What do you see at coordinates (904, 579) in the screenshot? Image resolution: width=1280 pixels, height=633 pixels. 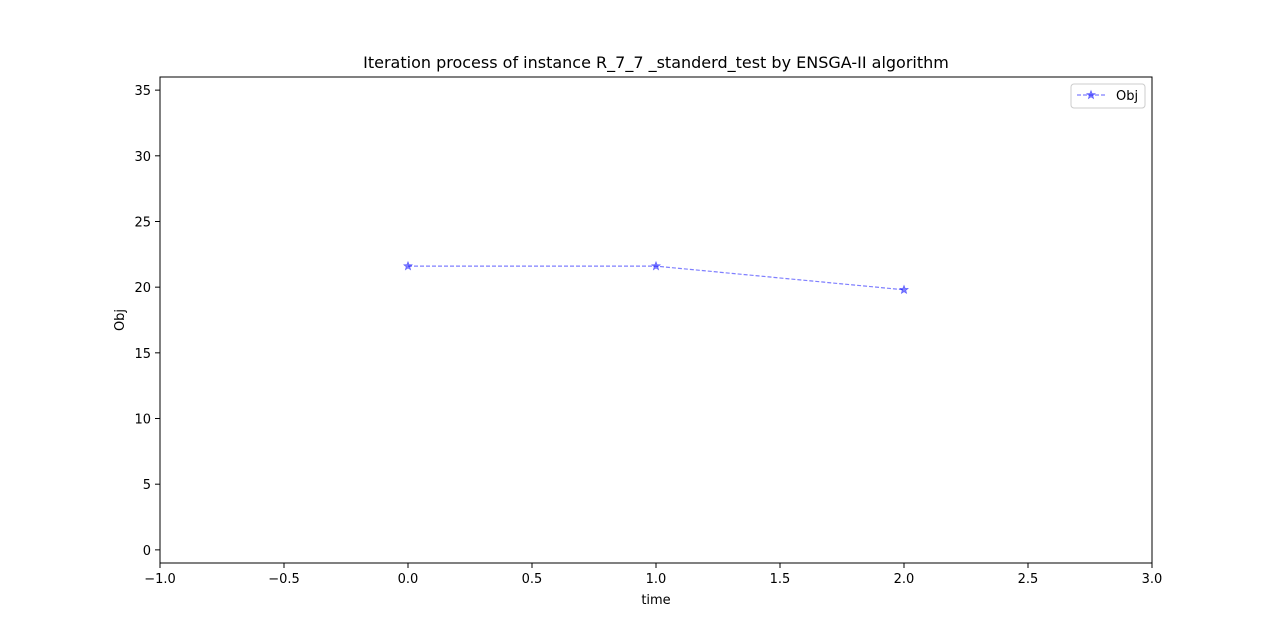 I see `x-tick-label: 2.0` at bounding box center [904, 579].